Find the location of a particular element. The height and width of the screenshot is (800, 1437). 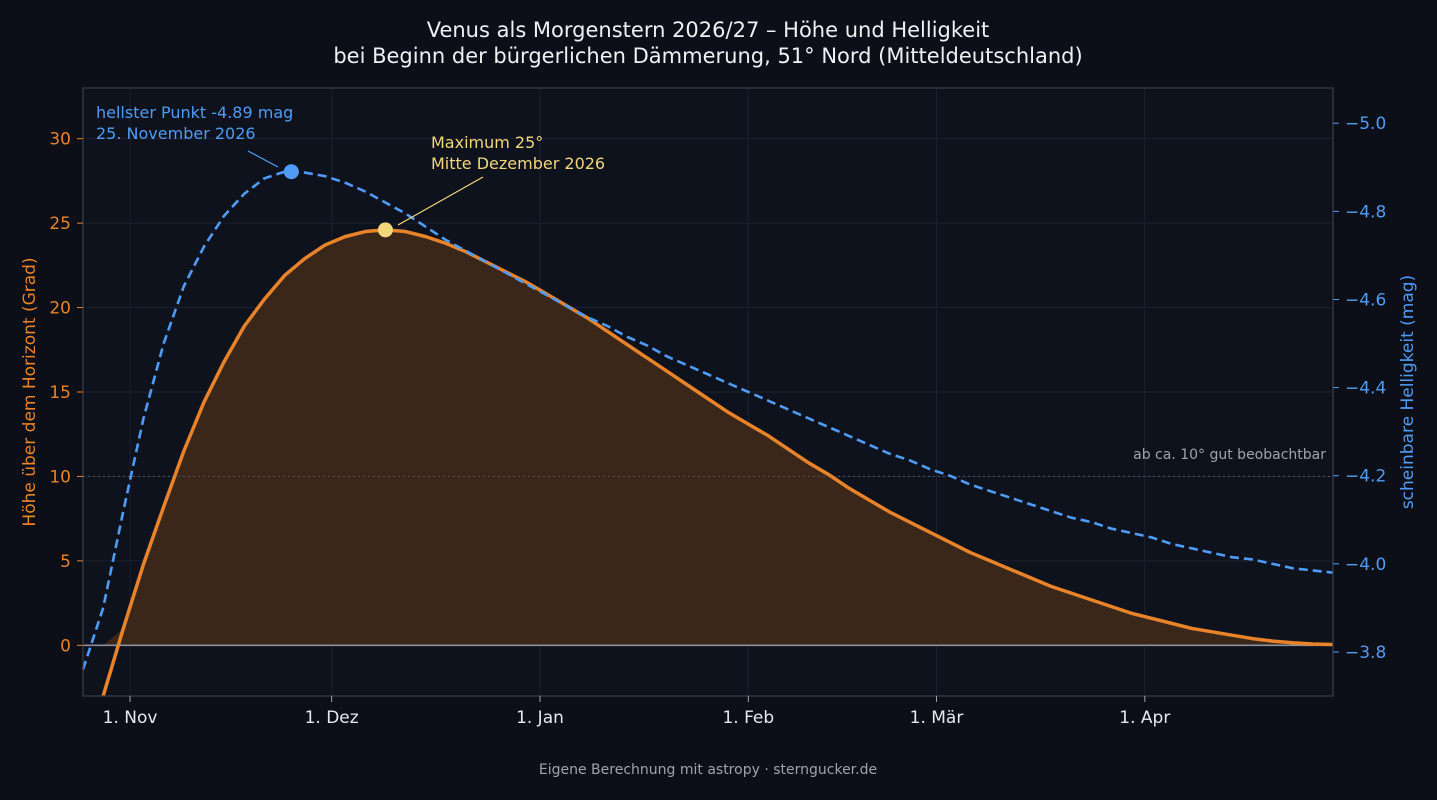

x-tick-label: 1. Mär is located at coordinates (937, 718).